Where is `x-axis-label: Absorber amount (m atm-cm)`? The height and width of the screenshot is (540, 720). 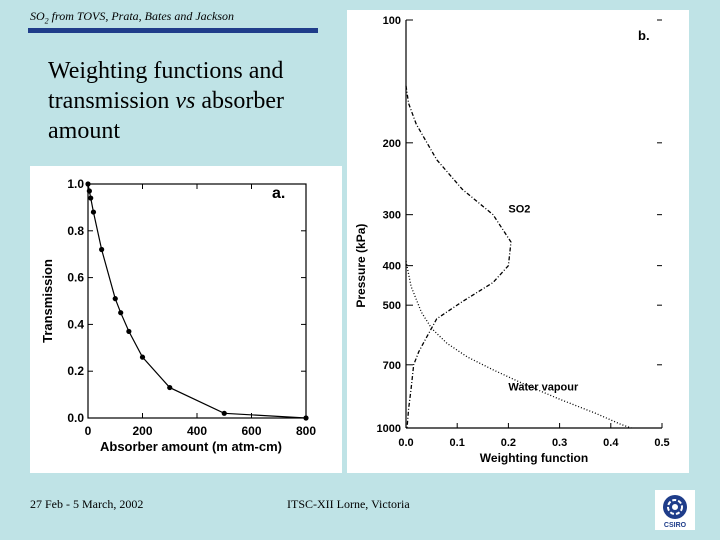 x-axis-label: Absorber amount (m atm-cm) is located at coordinates (191, 446).